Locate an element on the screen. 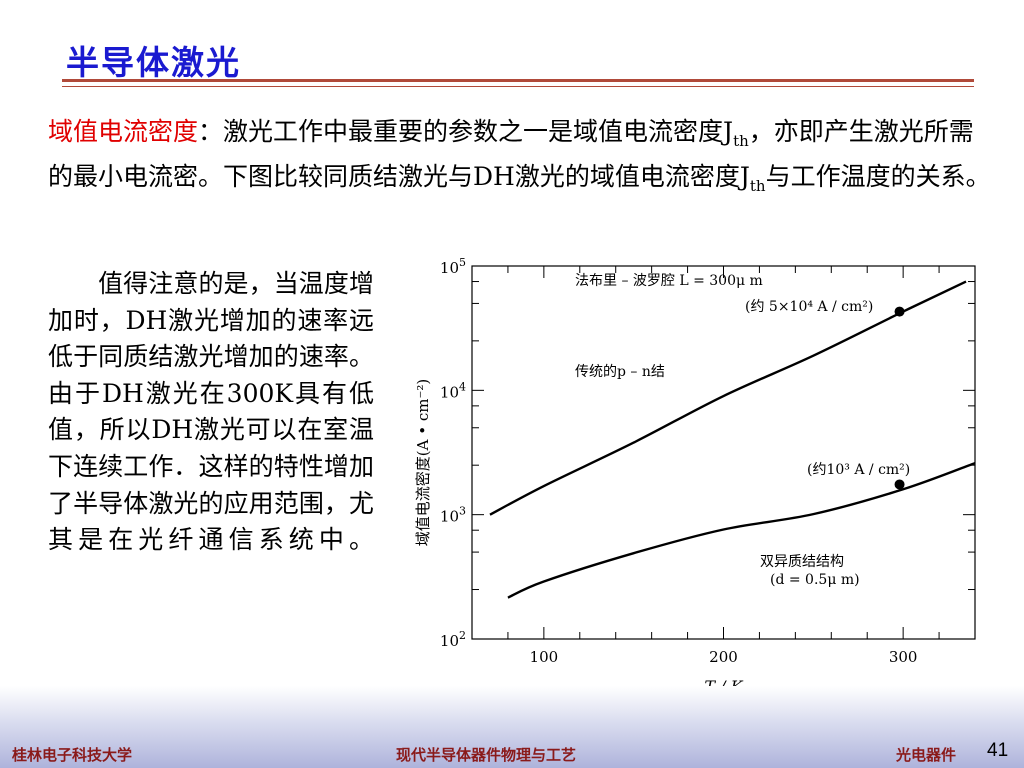  intro-text-b: ，亦即产生激光所需的最小电流密。下图比较同质结激光与DH激光的域值电流密度J is located at coordinates (511, 154).